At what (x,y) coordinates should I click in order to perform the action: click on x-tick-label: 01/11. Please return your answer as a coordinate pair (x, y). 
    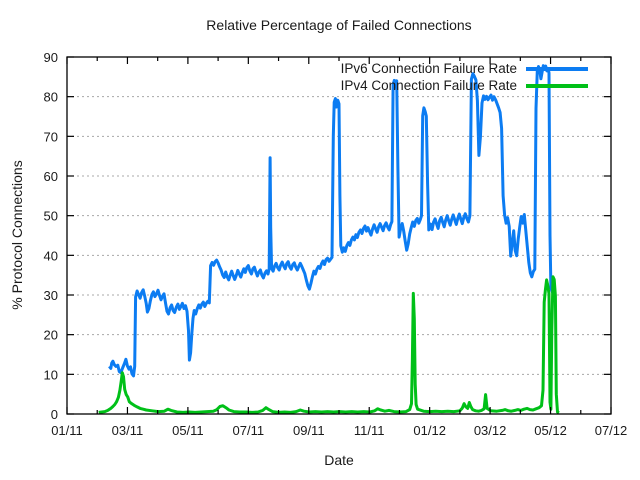
    Looking at the image, I should click on (67, 430).